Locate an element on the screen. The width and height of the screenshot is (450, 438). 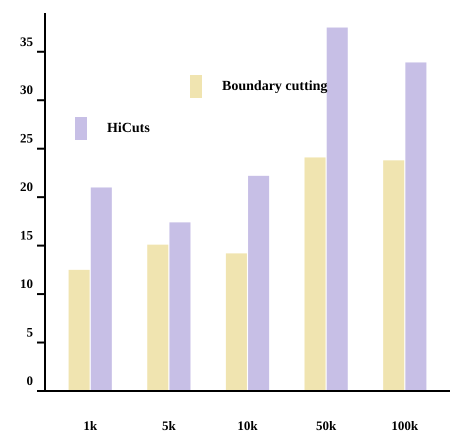
y-tick-label: 35 is located at coordinates (27, 41).